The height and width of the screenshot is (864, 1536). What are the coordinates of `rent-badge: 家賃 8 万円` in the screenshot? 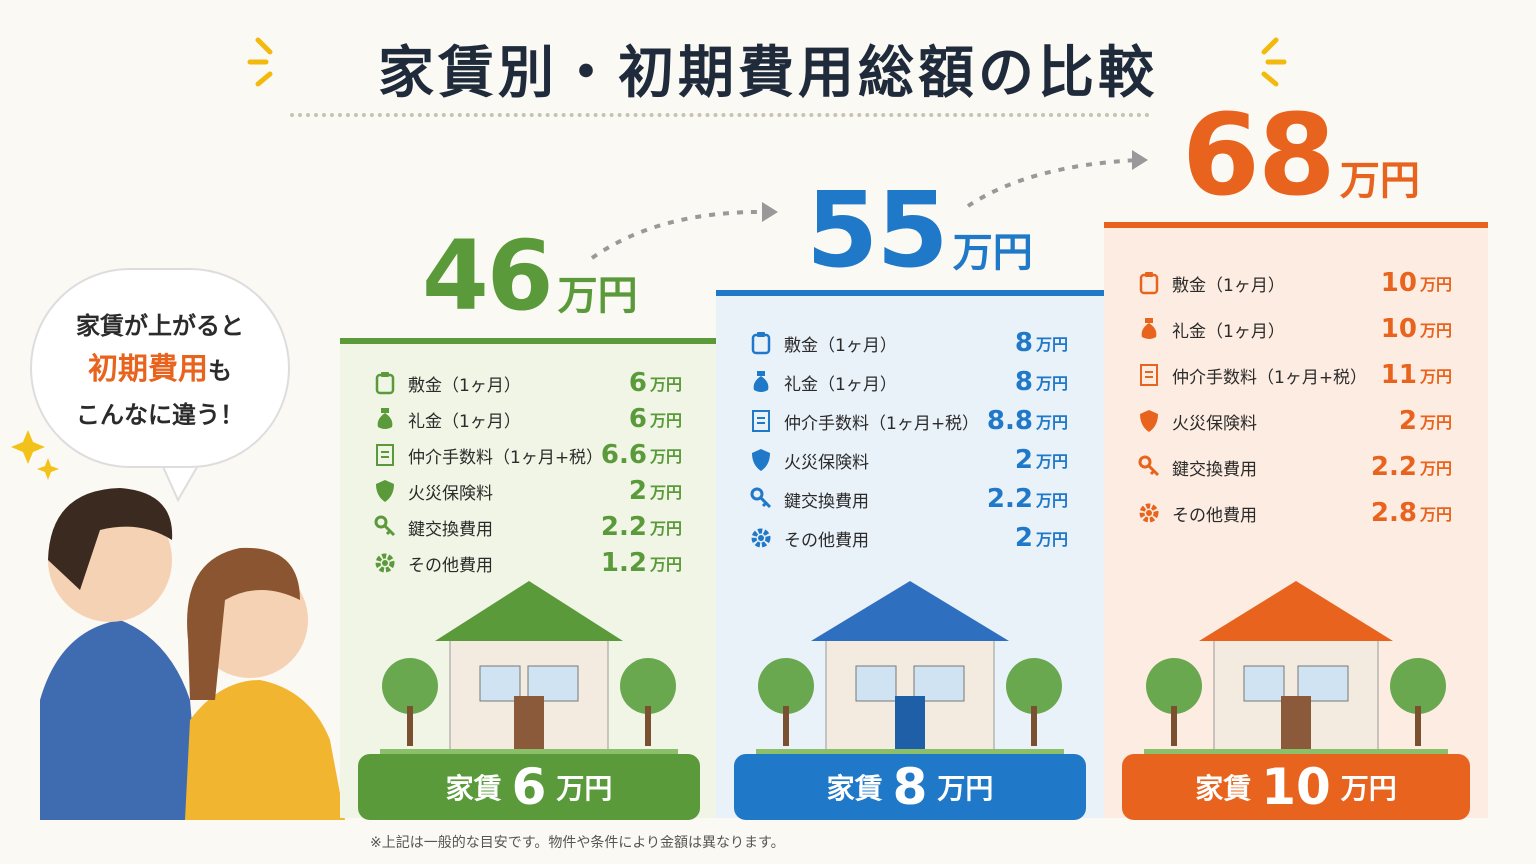 It's located at (910, 787).